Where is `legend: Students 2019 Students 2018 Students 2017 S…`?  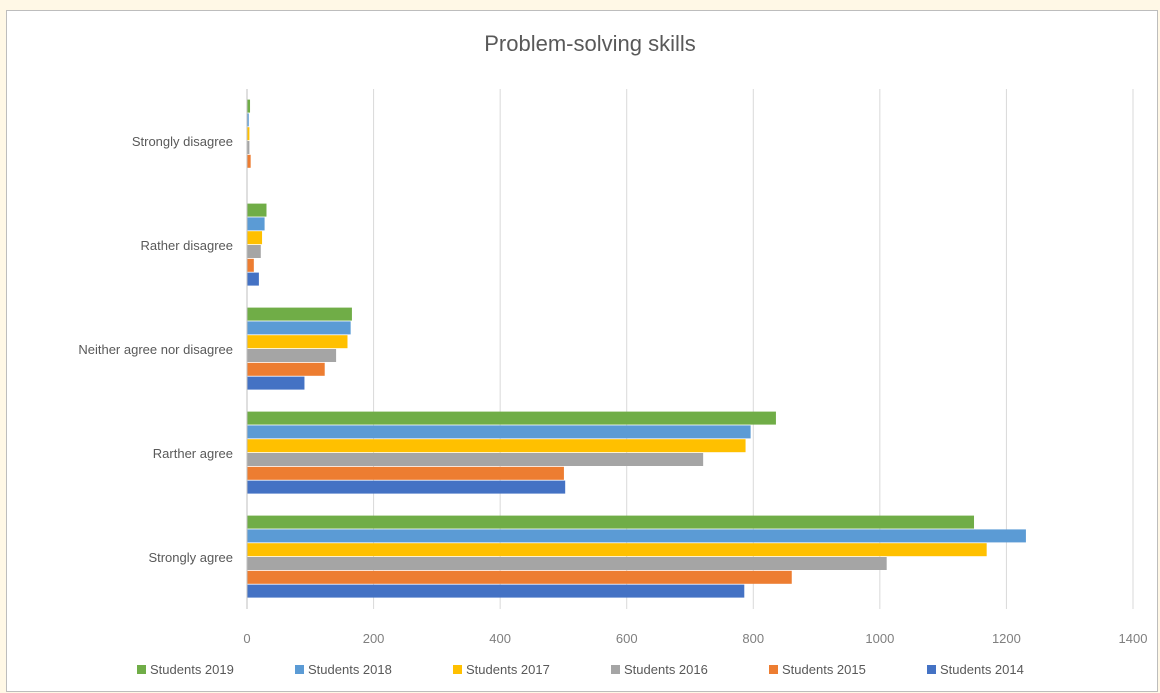 legend: Students 2019 Students 2018 Students 2017 S… is located at coordinates (580, 669).